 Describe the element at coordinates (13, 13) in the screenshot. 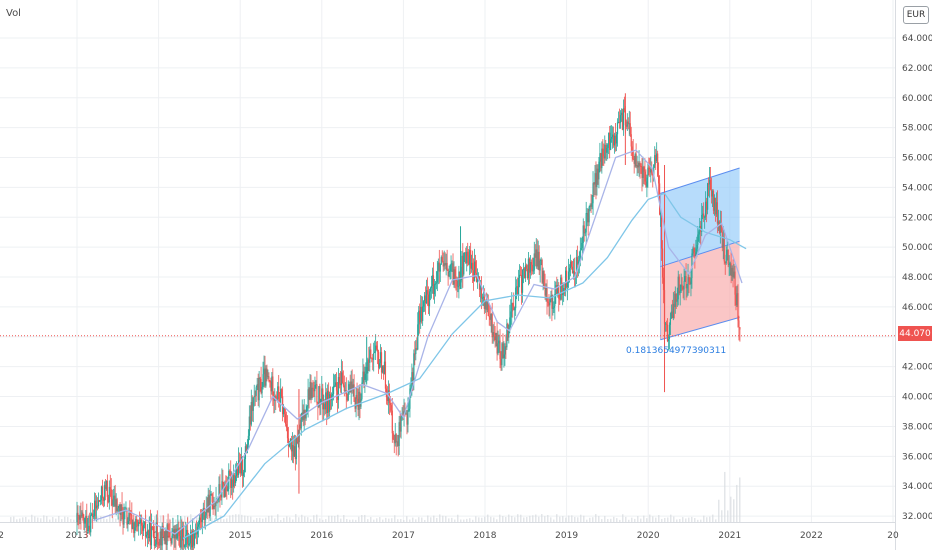

I see `volume-indicator-label: Vol` at that location.